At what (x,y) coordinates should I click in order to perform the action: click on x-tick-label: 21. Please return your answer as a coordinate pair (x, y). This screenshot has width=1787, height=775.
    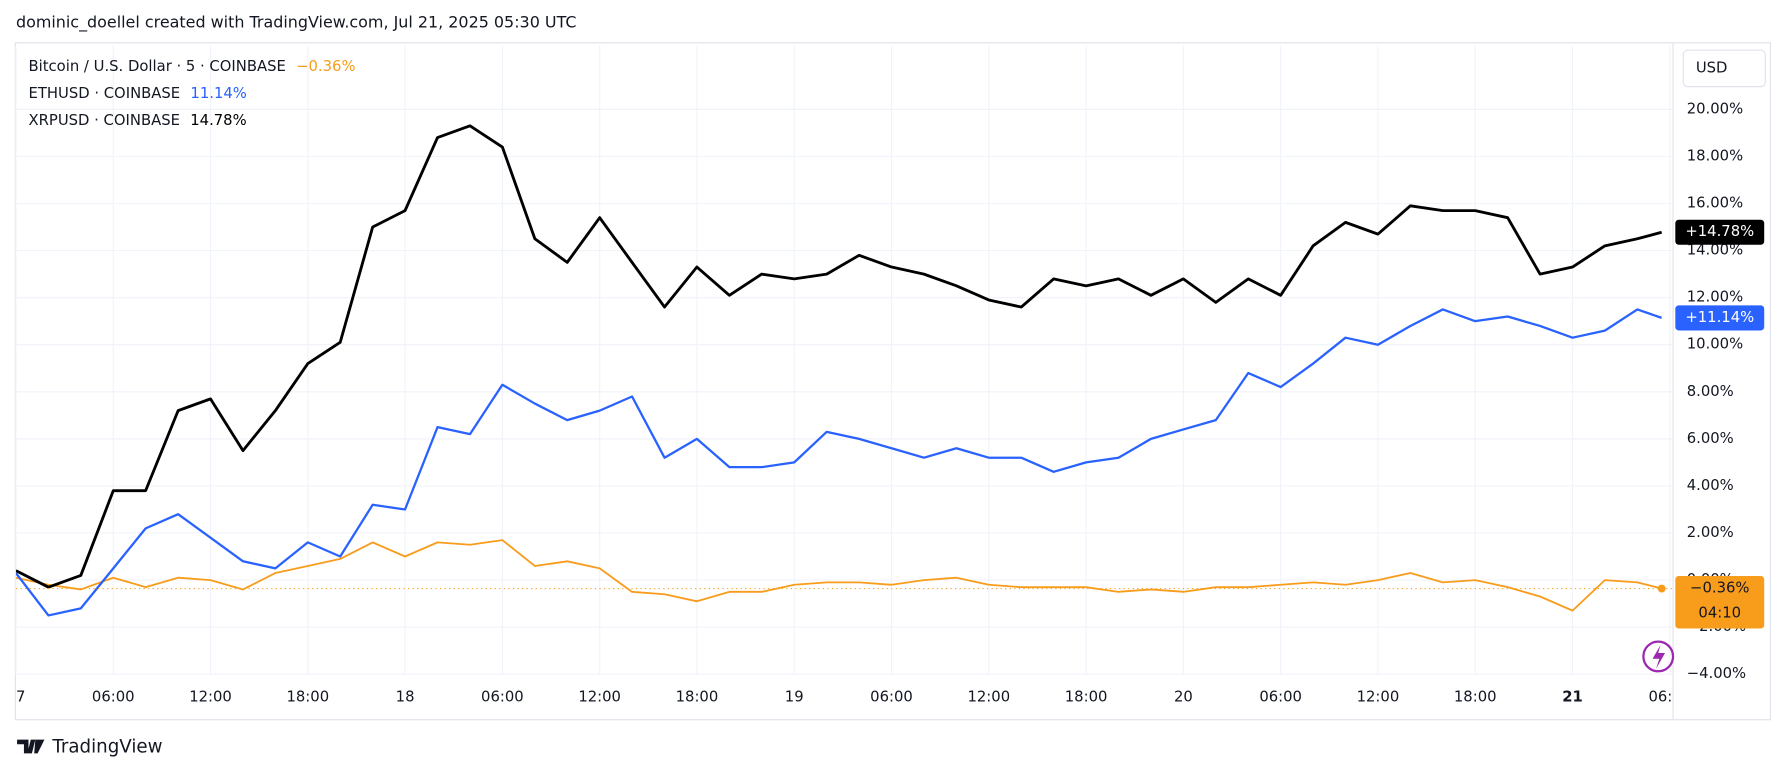
    Looking at the image, I should click on (1572, 696).